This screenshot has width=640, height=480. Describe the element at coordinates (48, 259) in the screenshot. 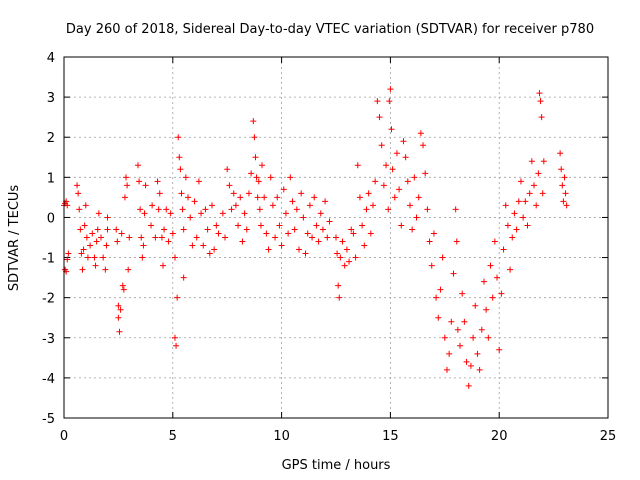

I see `y-tick-label: -1` at that location.